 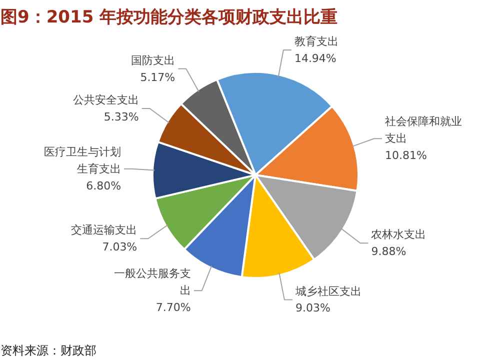 What do you see at coordinates (48, 351) in the screenshot?
I see `text: 资料来源：财政部` at bounding box center [48, 351].